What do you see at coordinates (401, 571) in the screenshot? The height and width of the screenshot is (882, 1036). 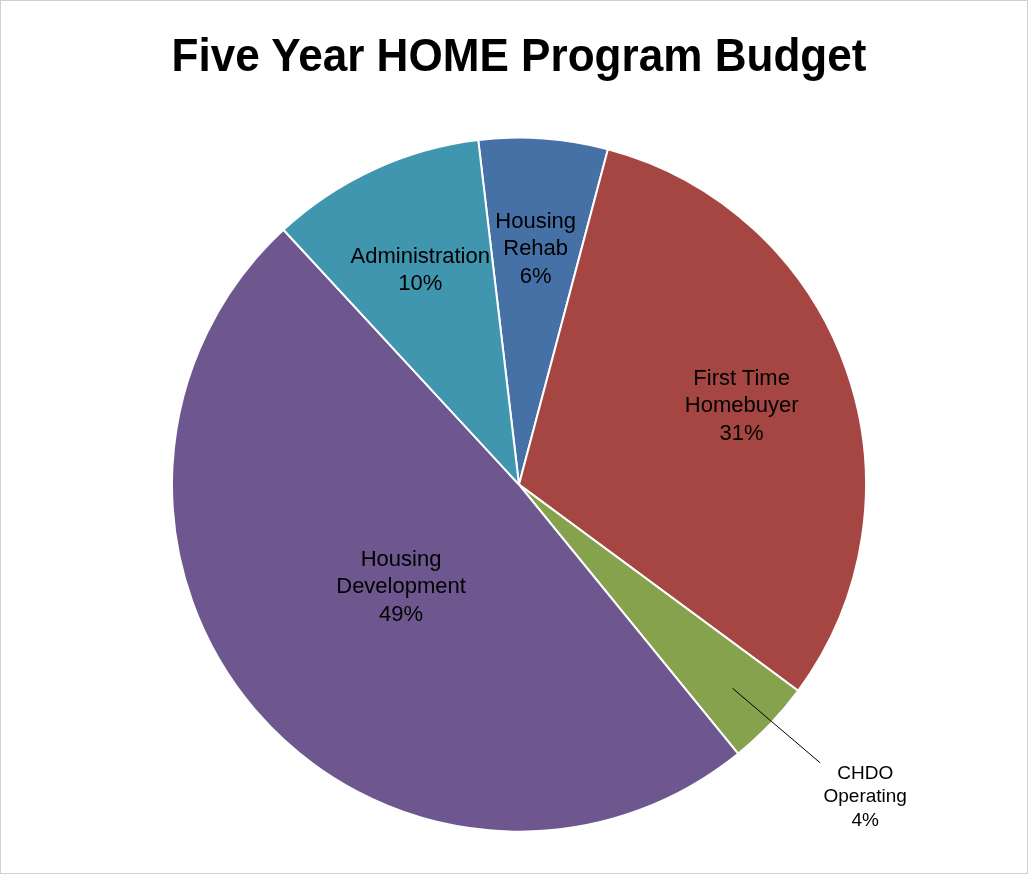 I see `slice-label: Housing Development` at bounding box center [401, 571].